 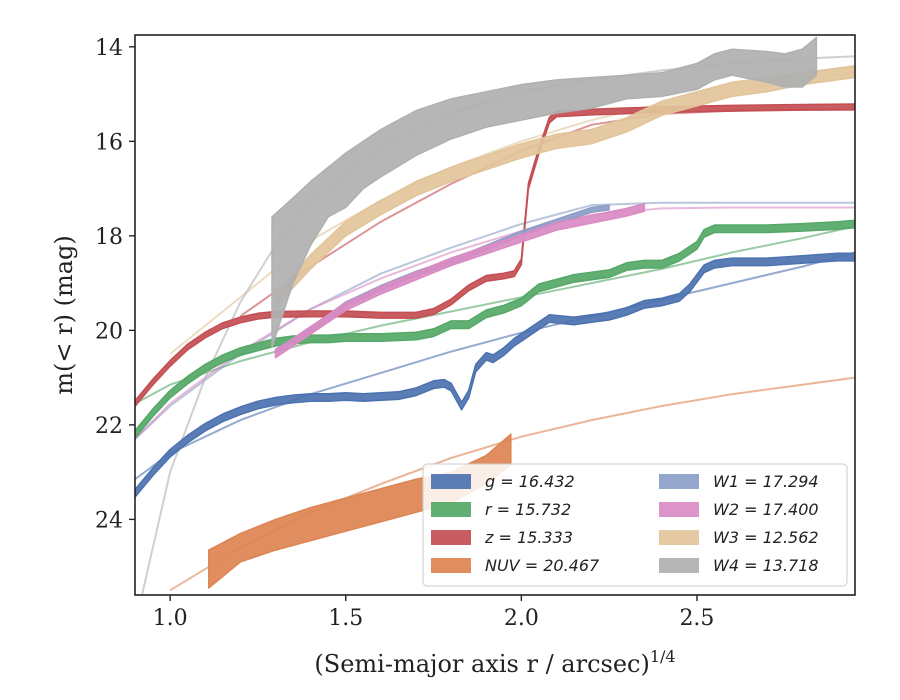 What do you see at coordinates (528, 537) in the screenshot?
I see `legend-label-z: z = 15.333` at bounding box center [528, 537].